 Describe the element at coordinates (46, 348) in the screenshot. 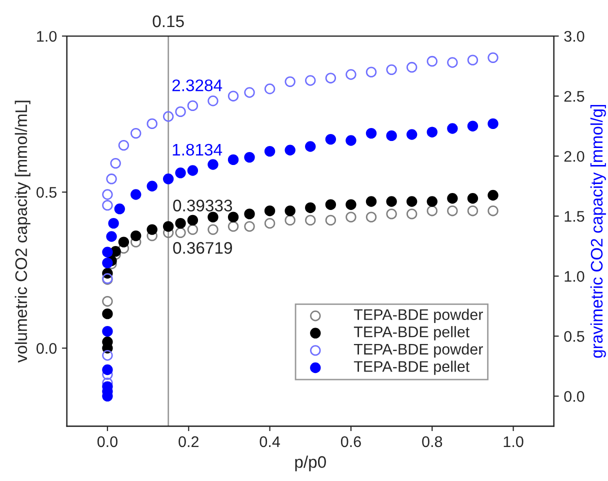

I see `y-tick-label: 0.0` at that location.